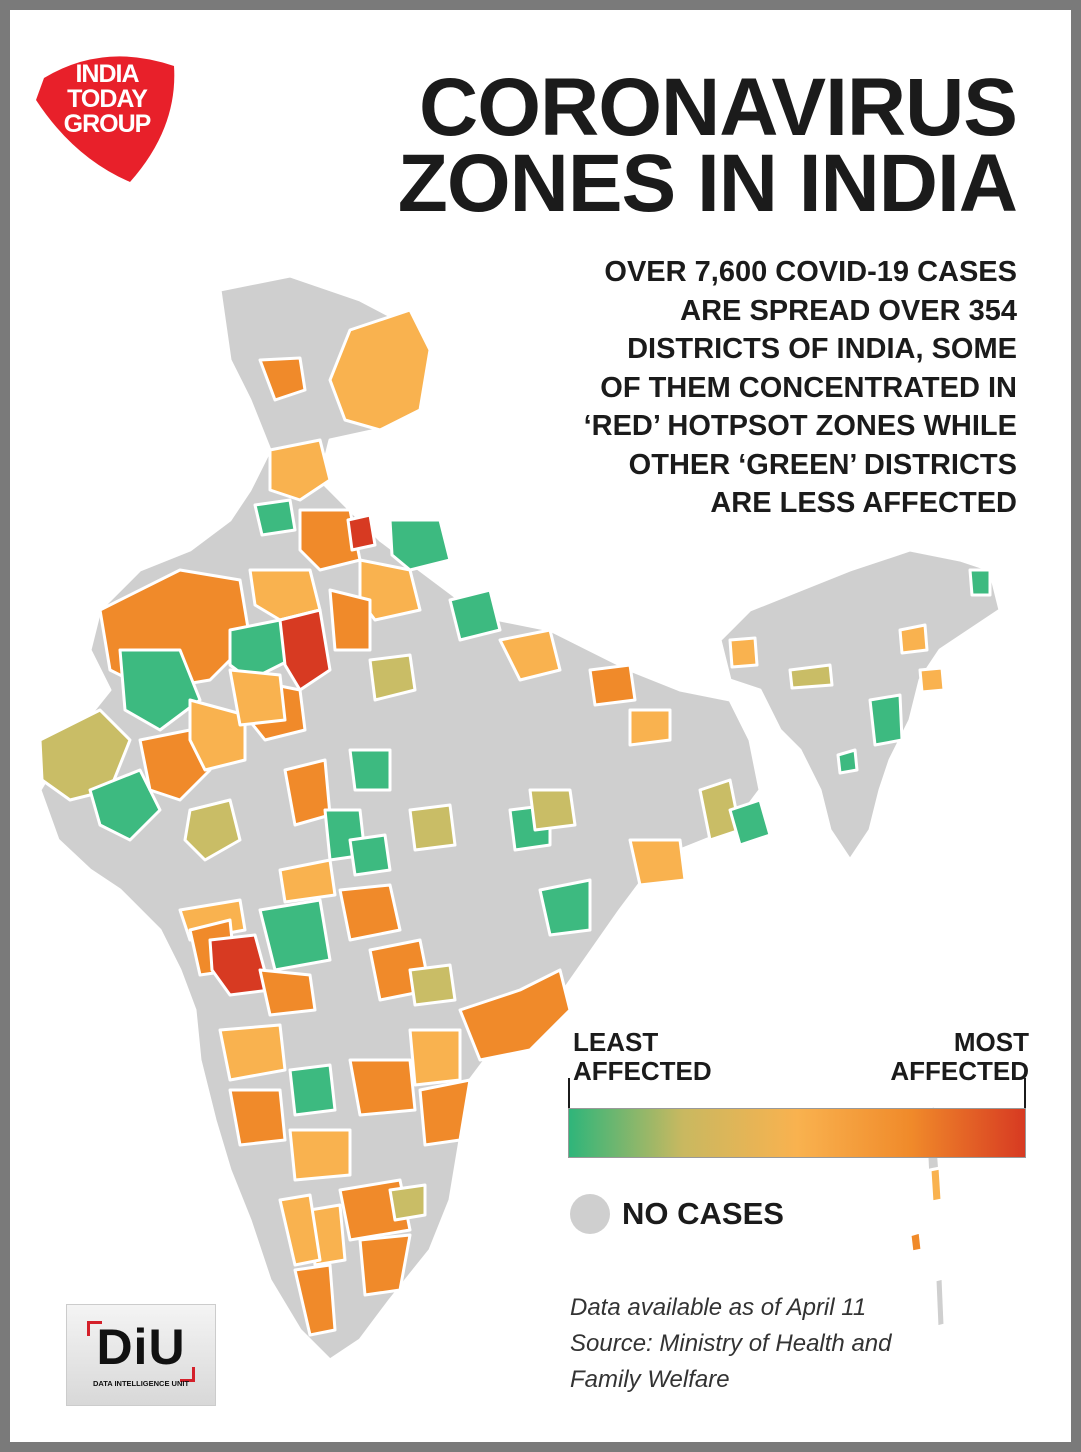 Image resolution: width=1081 pixels, height=1452 pixels. I want to click on title-line-1: CORONAVIRUS, so click(718, 107).